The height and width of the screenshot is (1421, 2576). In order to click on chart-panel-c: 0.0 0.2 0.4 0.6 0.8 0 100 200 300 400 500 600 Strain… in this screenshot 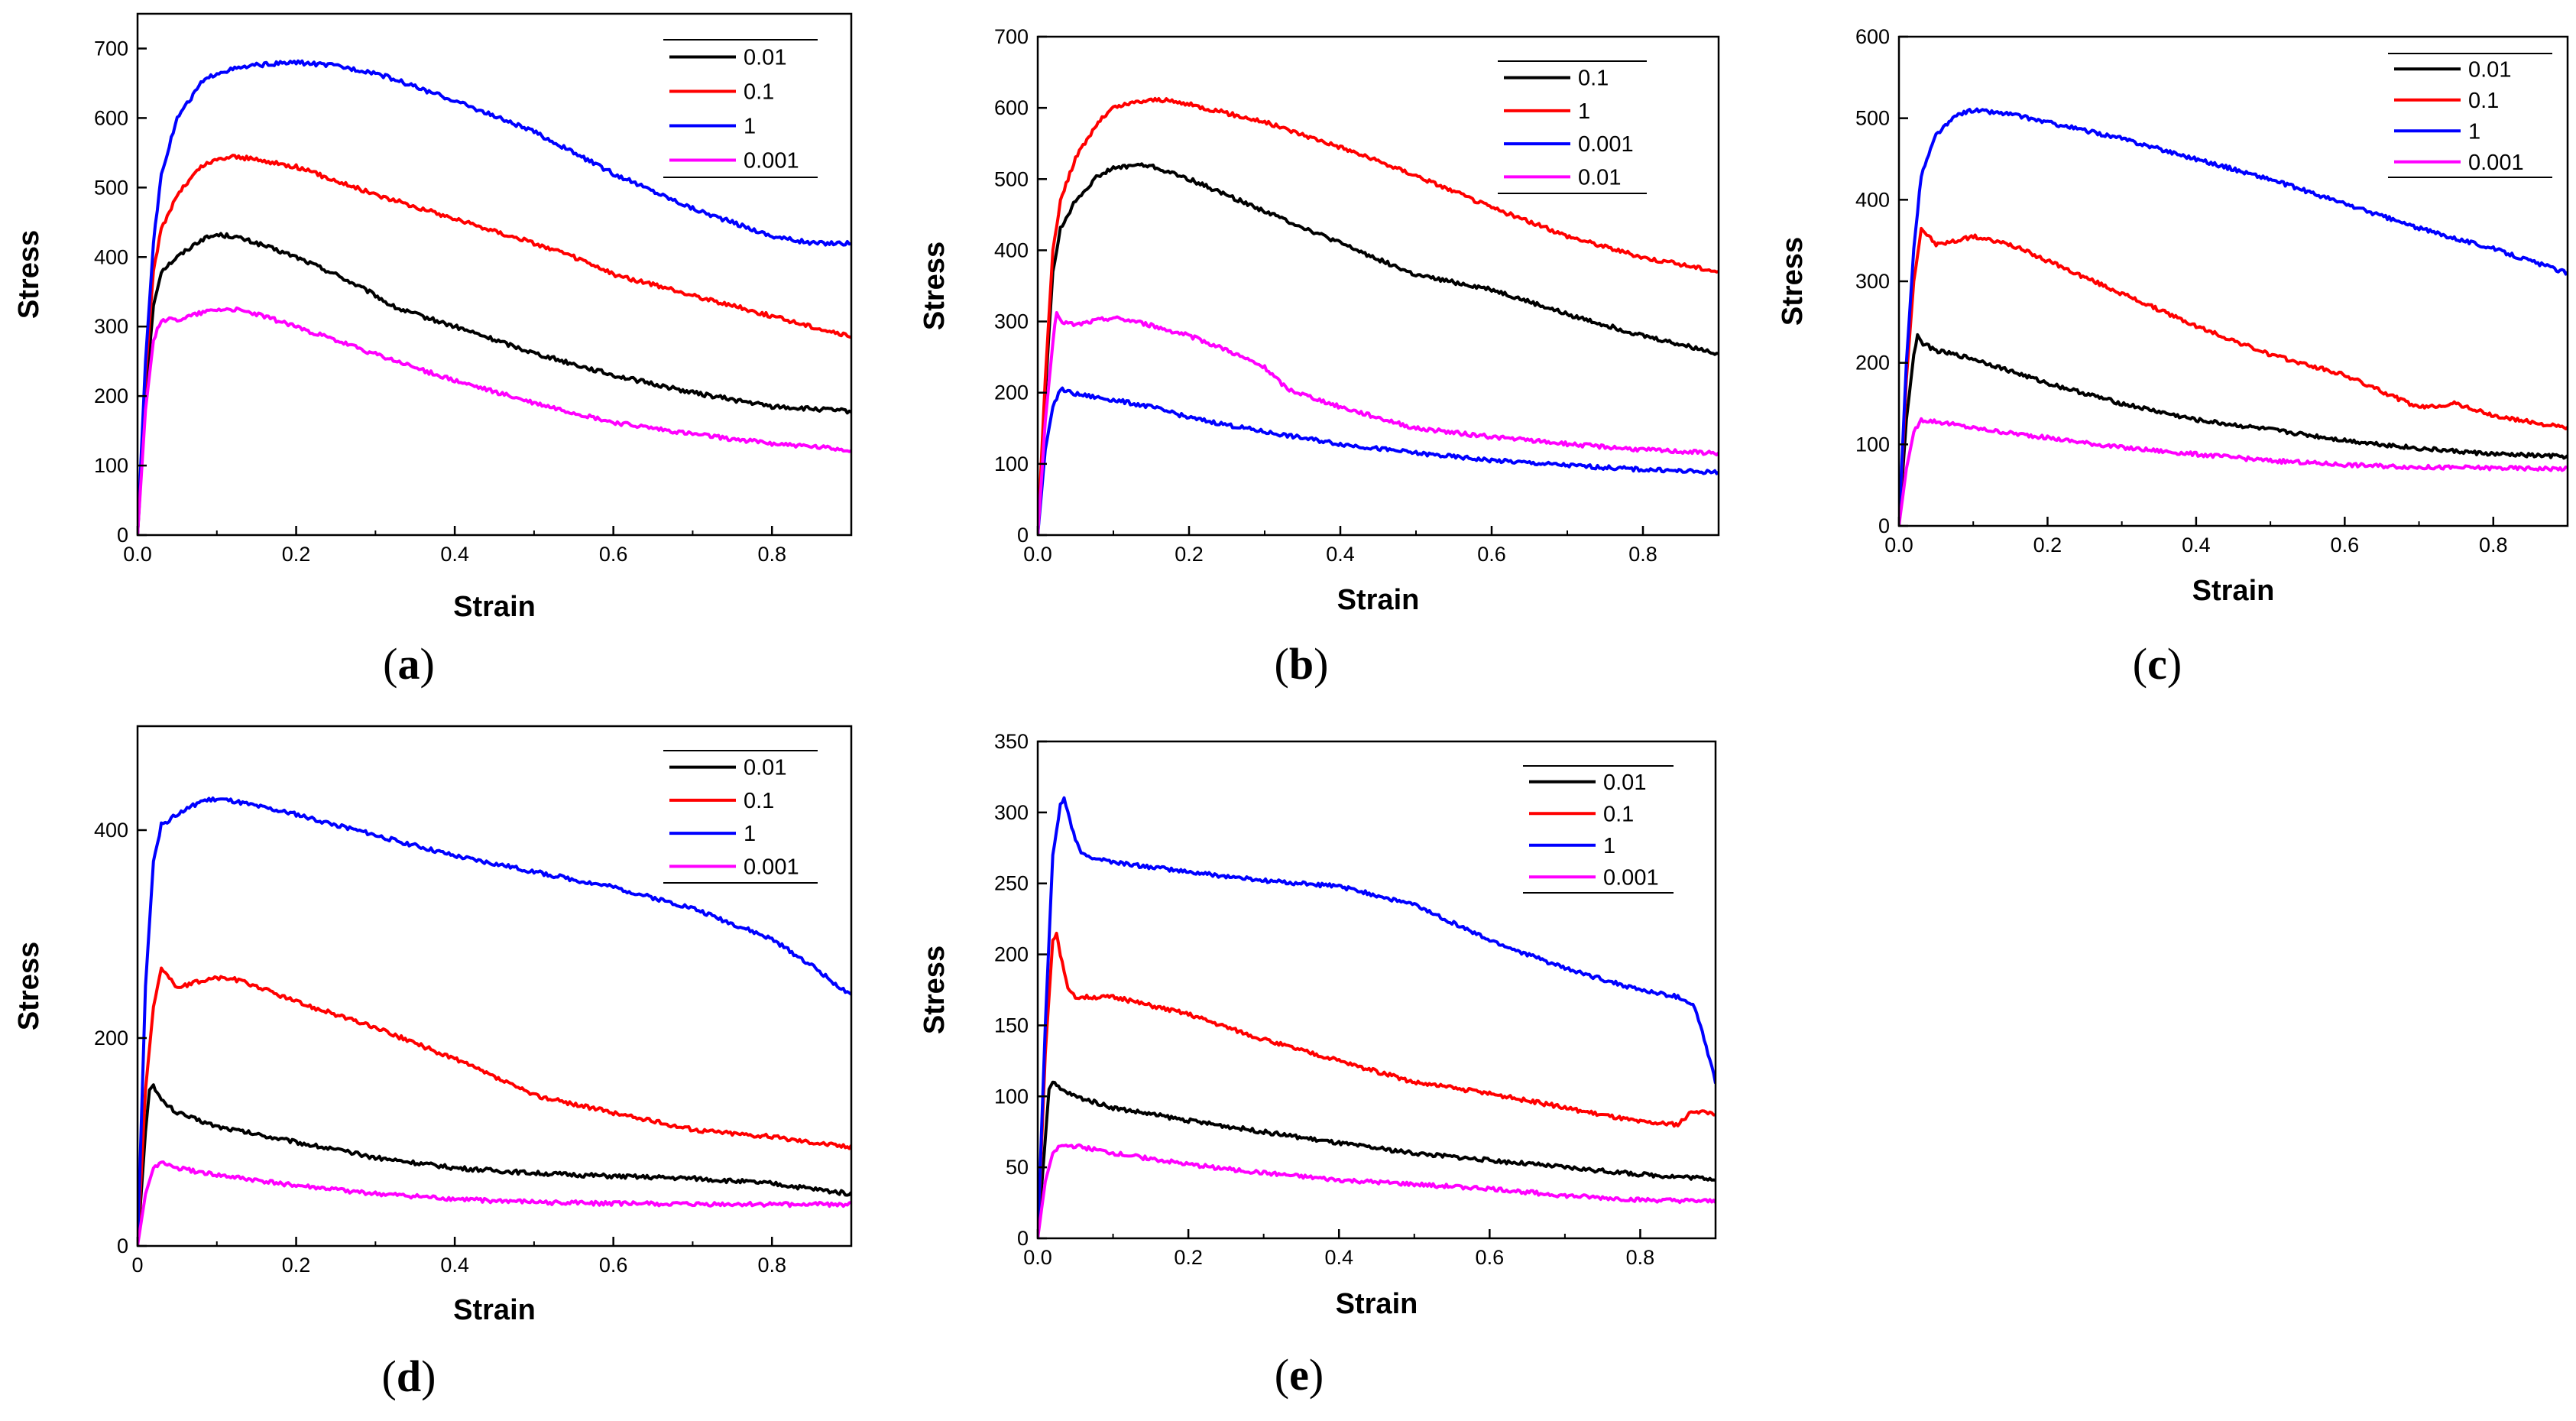, I will do `click(2173, 357)`.